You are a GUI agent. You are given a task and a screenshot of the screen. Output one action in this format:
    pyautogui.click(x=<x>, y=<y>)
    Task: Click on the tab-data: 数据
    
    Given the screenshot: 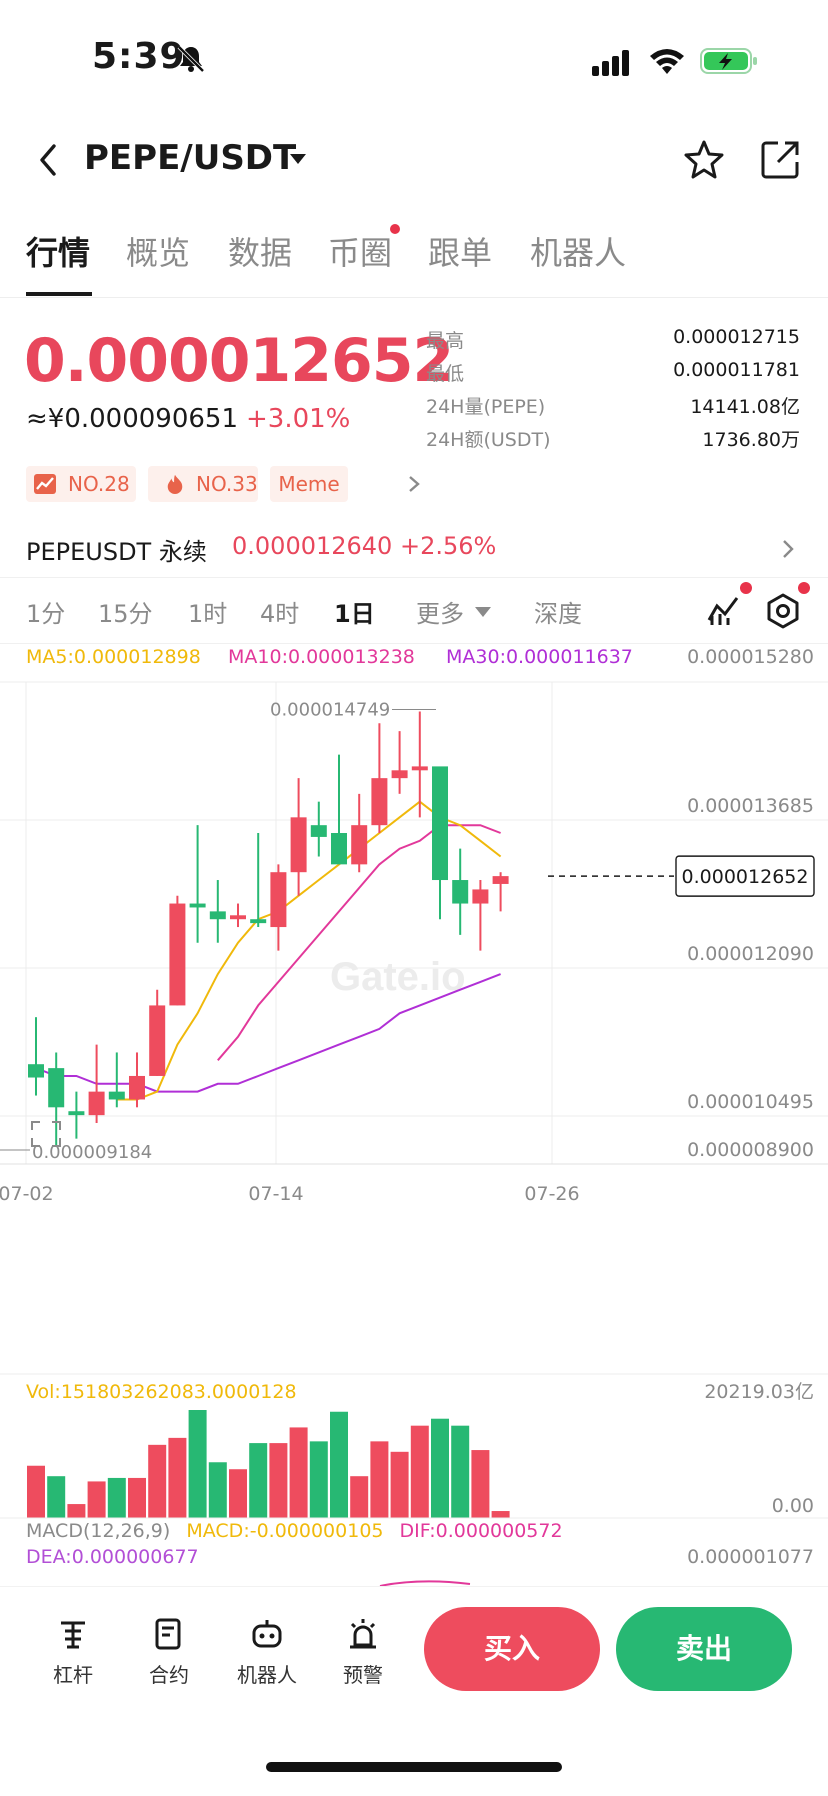 What is the action you would take?
    pyautogui.click(x=260, y=253)
    